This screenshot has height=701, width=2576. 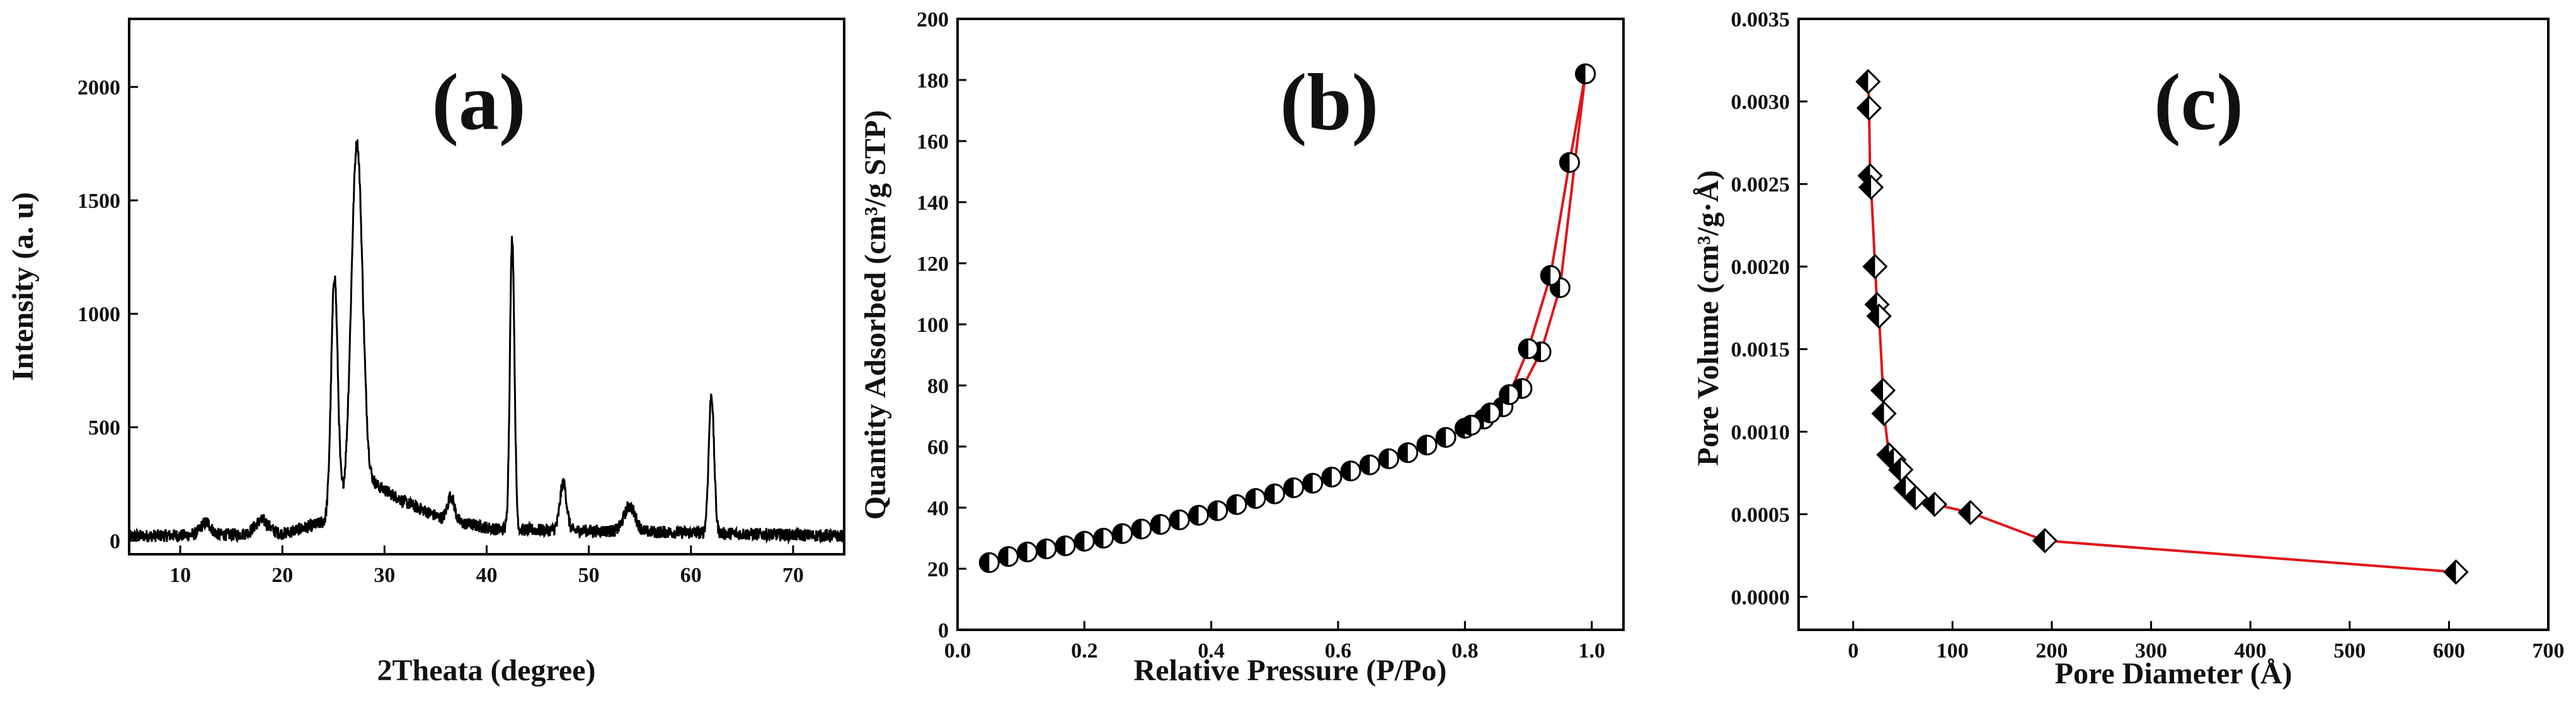 What do you see at coordinates (1760, 267) in the screenshot?
I see `y-tick-label: 0.0020` at bounding box center [1760, 267].